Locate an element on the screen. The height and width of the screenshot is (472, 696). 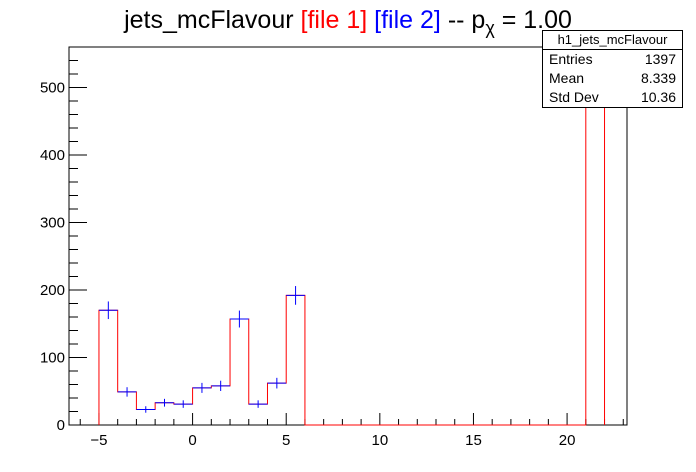
stats-value: 8.339 is located at coordinates (658, 78).